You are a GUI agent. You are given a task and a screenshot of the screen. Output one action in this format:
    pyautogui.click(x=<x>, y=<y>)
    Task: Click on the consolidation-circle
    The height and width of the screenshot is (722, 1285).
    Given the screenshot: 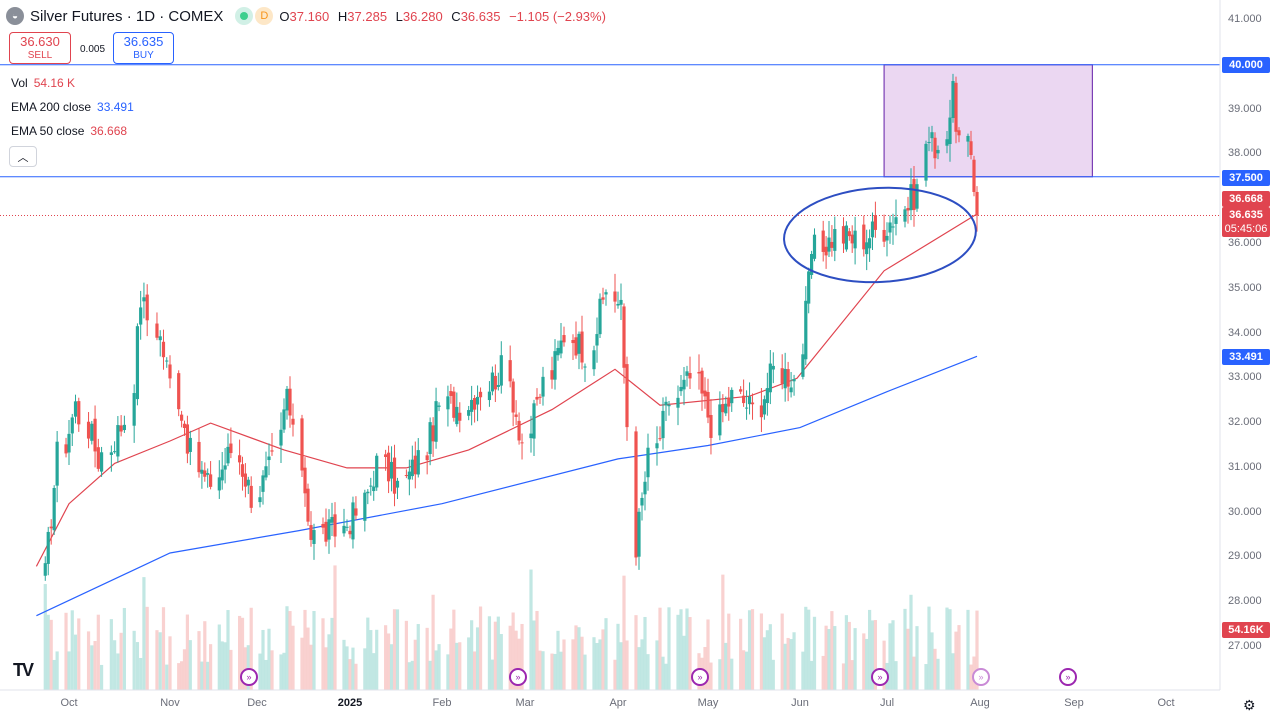 What is the action you would take?
    pyautogui.click(x=880, y=235)
    